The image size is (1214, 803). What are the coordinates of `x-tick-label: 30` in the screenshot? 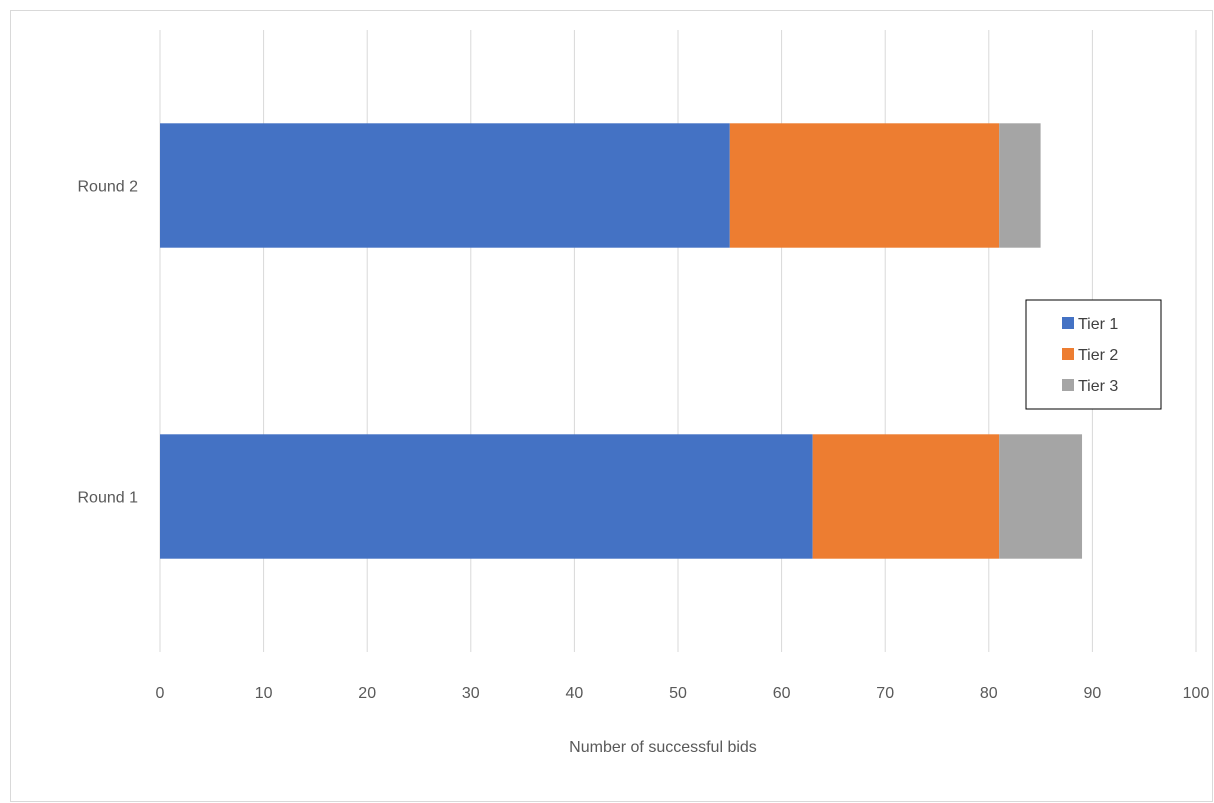 It's located at (471, 693).